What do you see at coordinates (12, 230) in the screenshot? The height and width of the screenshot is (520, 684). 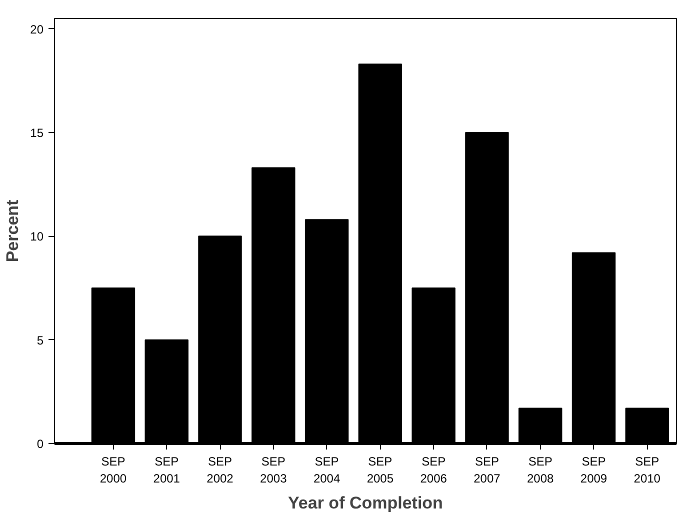 I see `y-axis-title: Percent` at bounding box center [12, 230].